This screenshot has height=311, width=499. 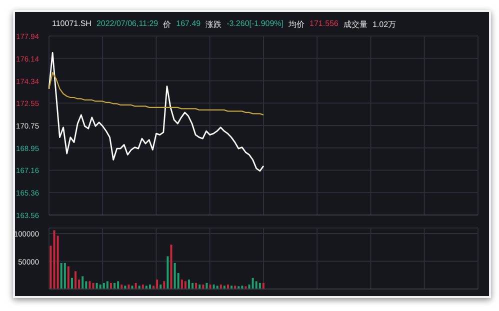 What do you see at coordinates (214, 24) in the screenshot?
I see `text: 涨跌` at bounding box center [214, 24].